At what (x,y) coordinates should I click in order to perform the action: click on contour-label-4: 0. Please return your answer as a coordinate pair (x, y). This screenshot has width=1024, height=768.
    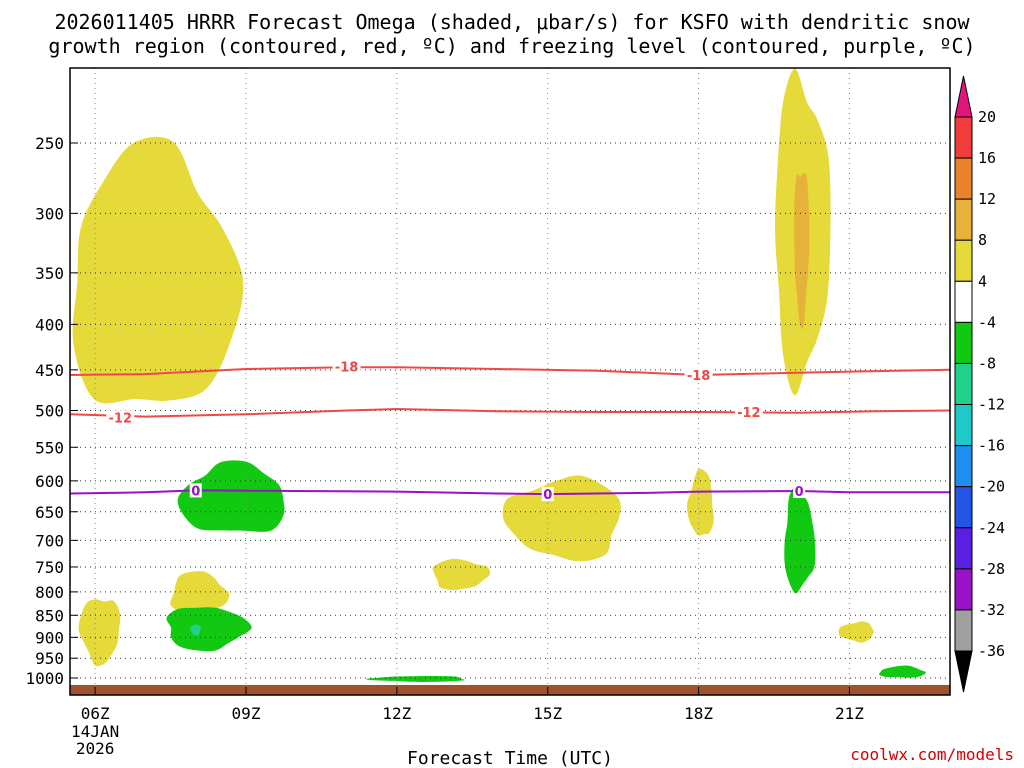
    Looking at the image, I should click on (195, 491).